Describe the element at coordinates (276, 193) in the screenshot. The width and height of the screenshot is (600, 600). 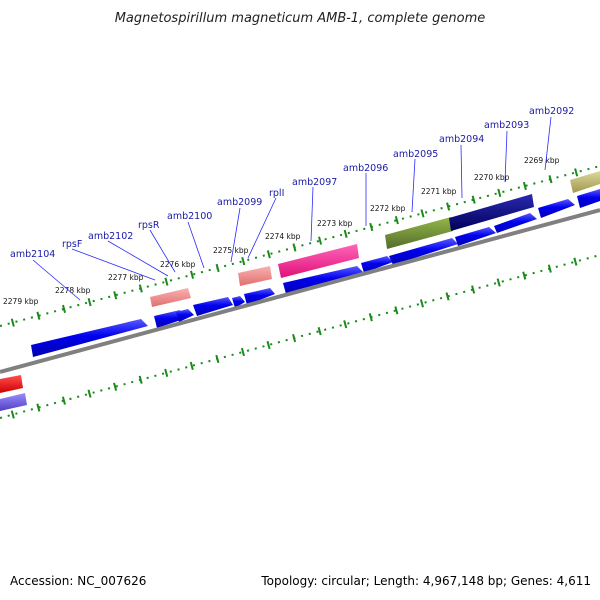
I see `gene-label-rplI: rplI` at that location.